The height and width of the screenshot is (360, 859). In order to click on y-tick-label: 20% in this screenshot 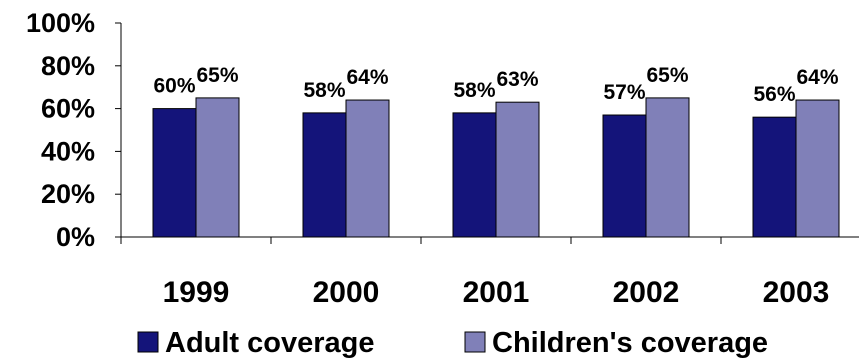, I will do `click(68, 194)`.